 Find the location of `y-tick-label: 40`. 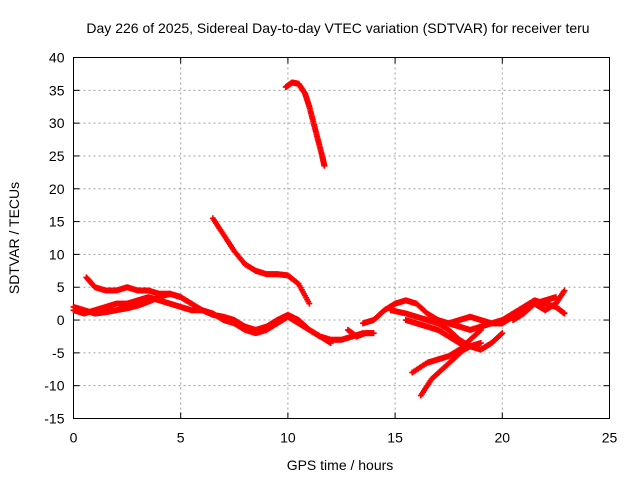

y-tick-label: 40 is located at coordinates (57, 58).